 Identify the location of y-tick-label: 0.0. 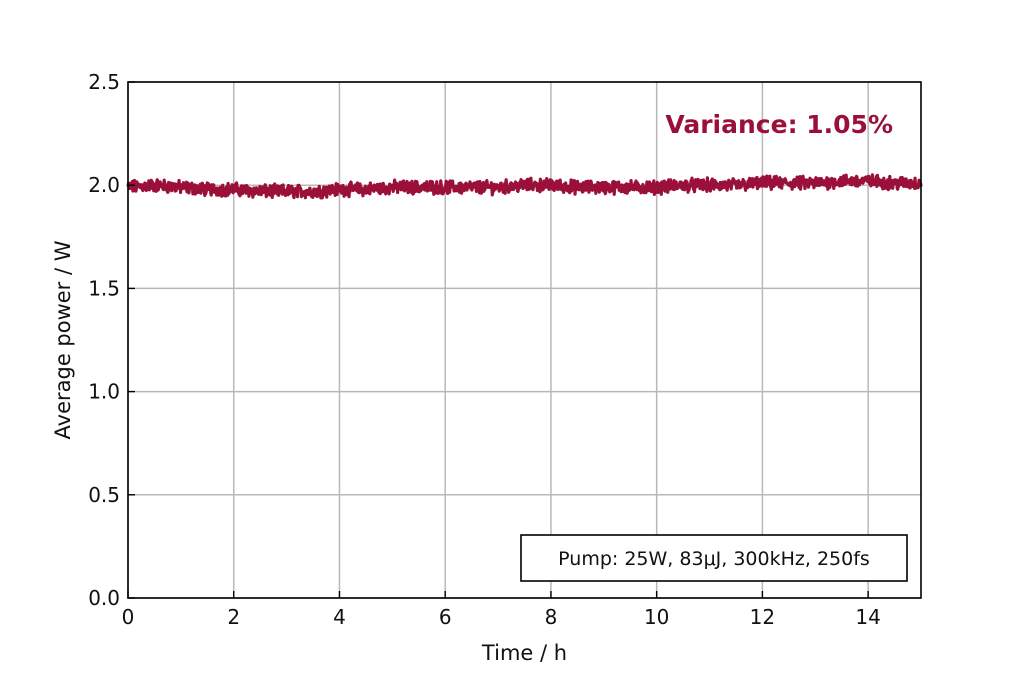
(104, 598).